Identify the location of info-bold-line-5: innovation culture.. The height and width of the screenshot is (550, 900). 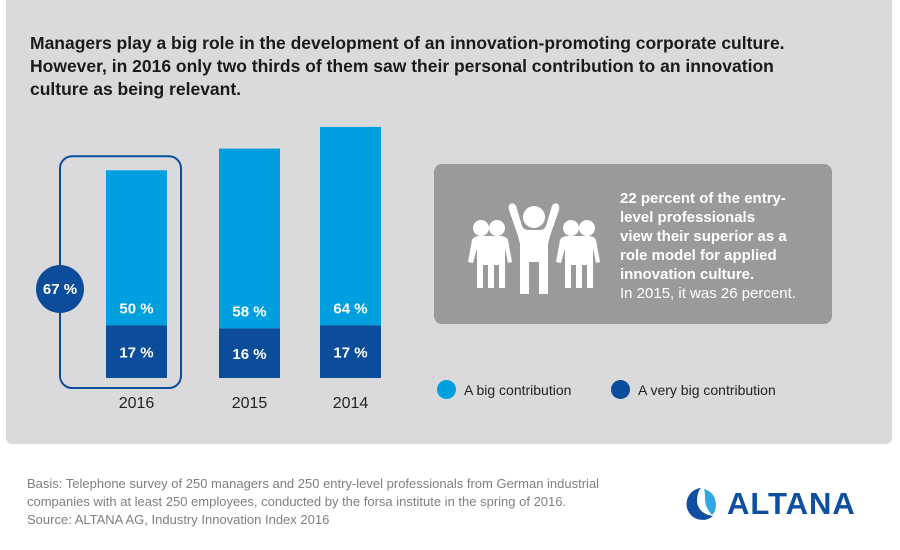
(687, 274).